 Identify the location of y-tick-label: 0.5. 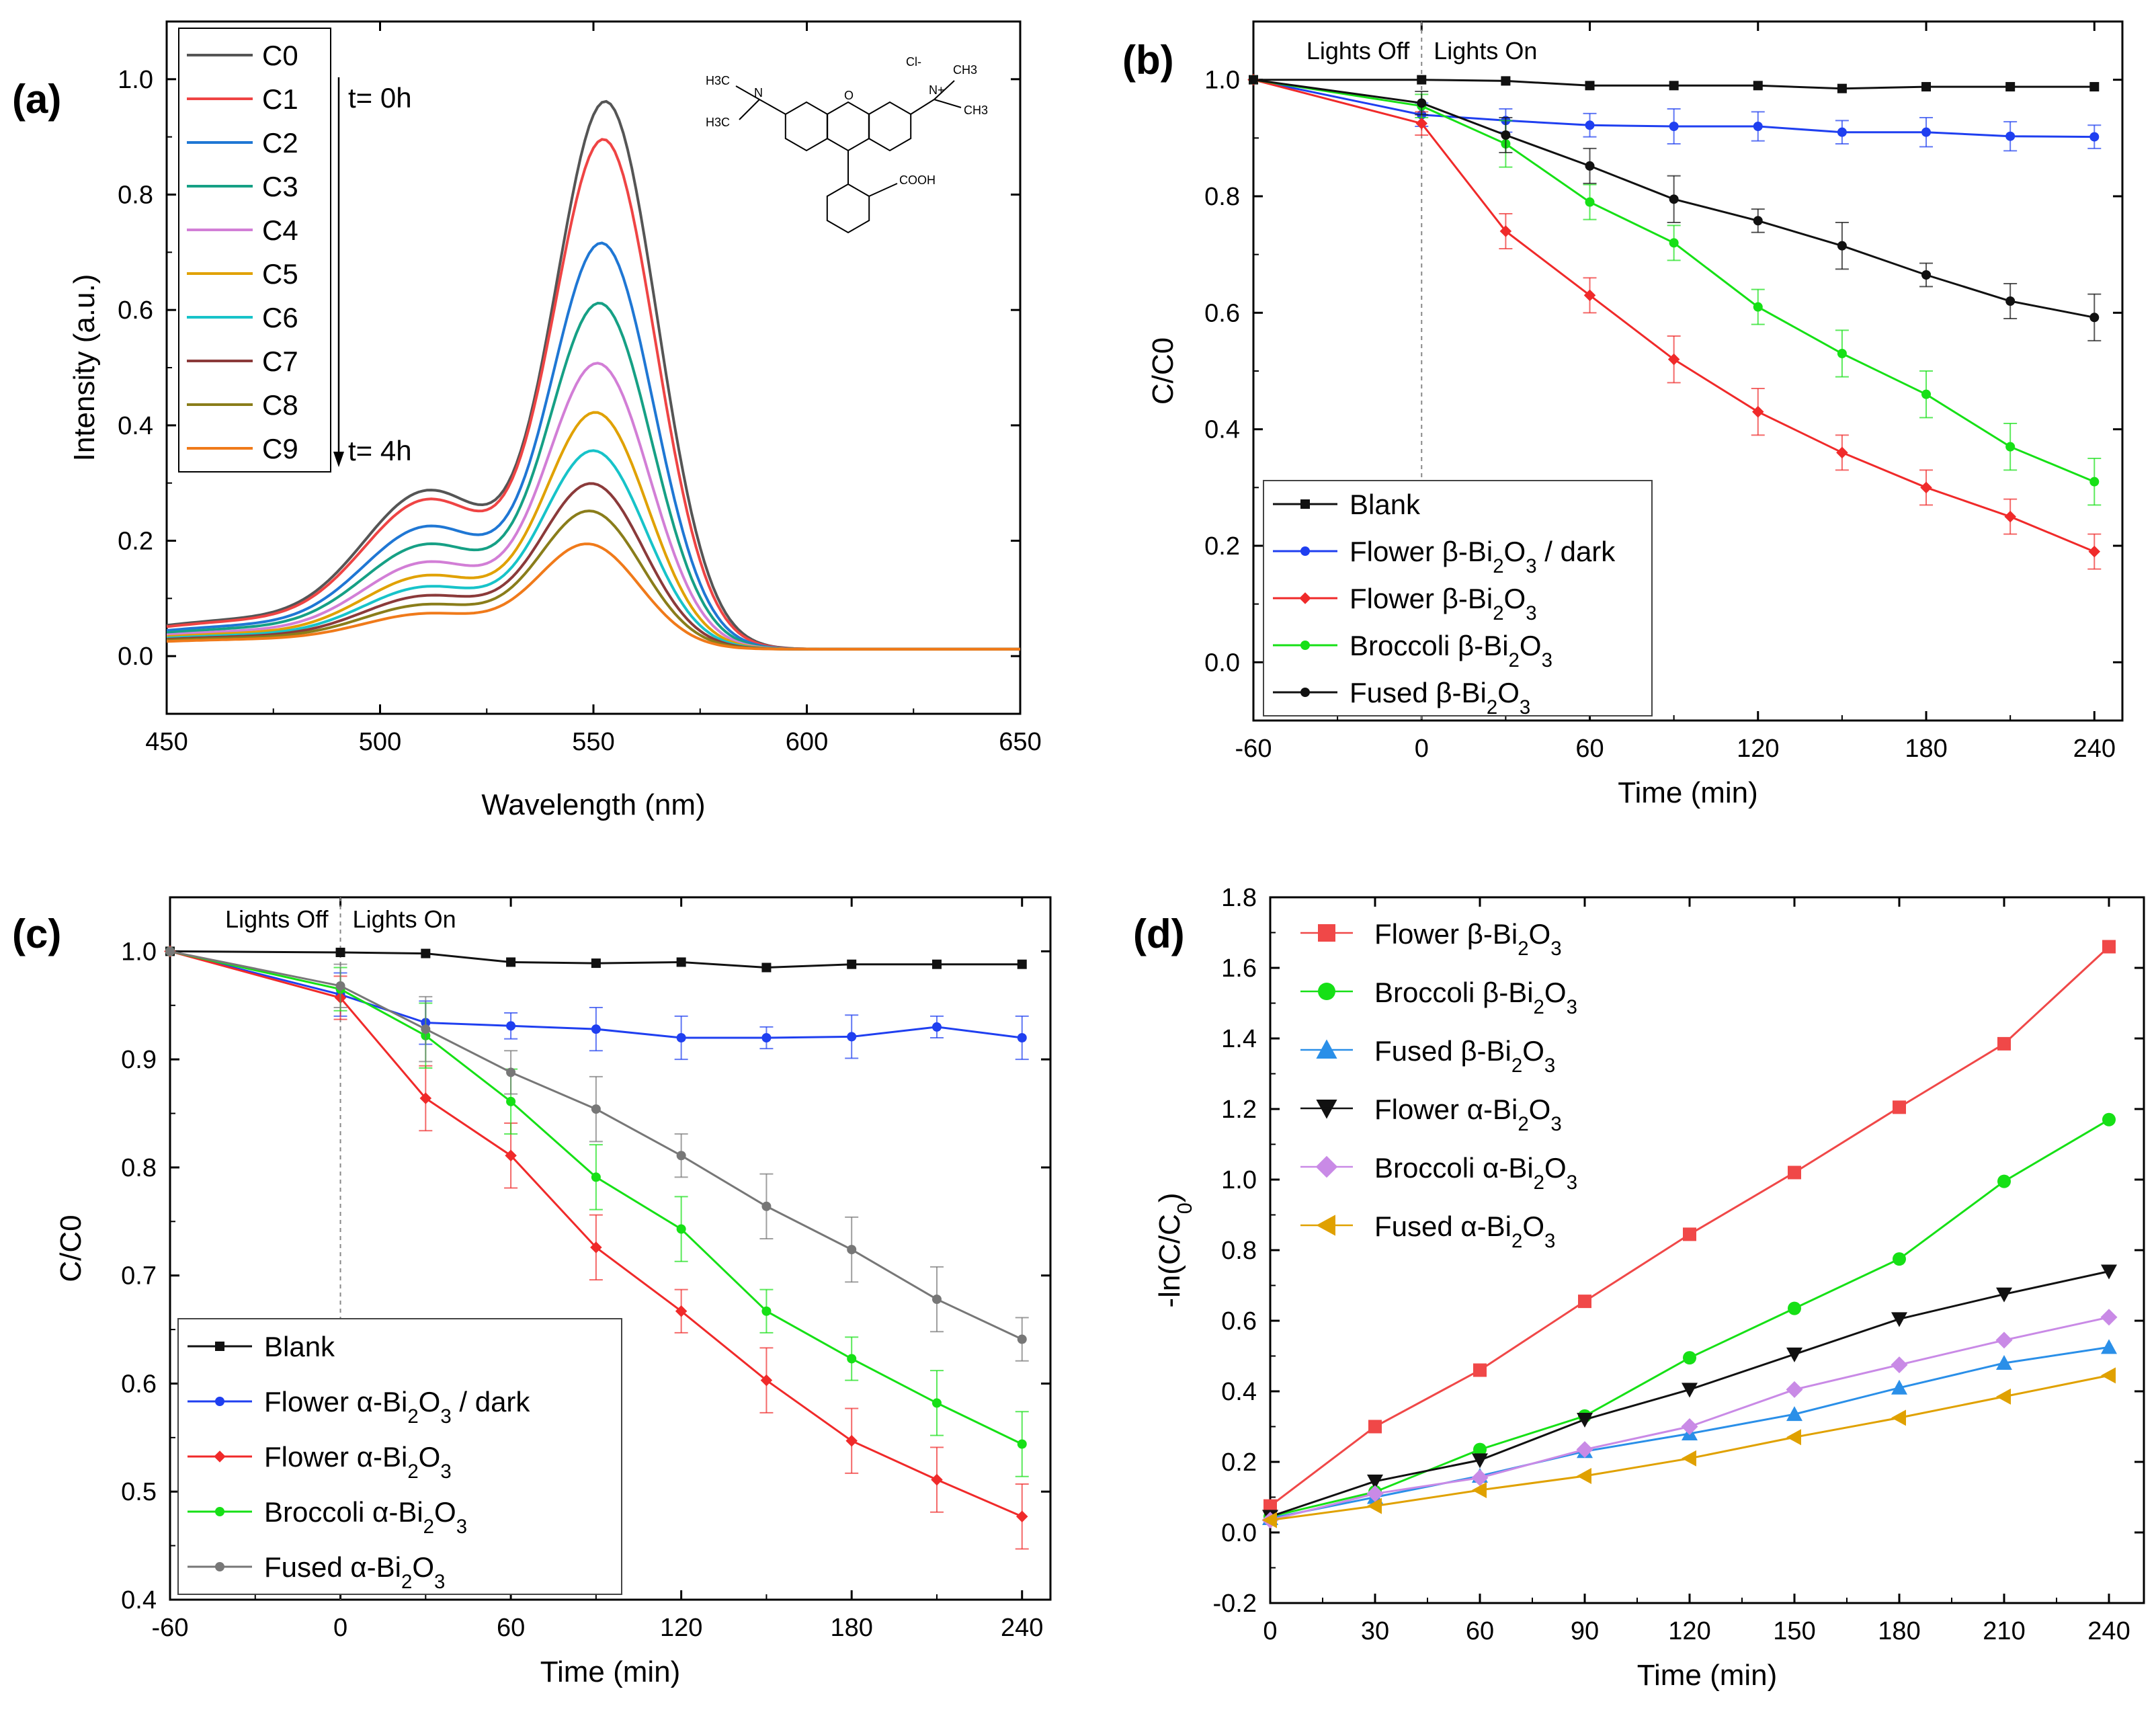
(139, 1492).